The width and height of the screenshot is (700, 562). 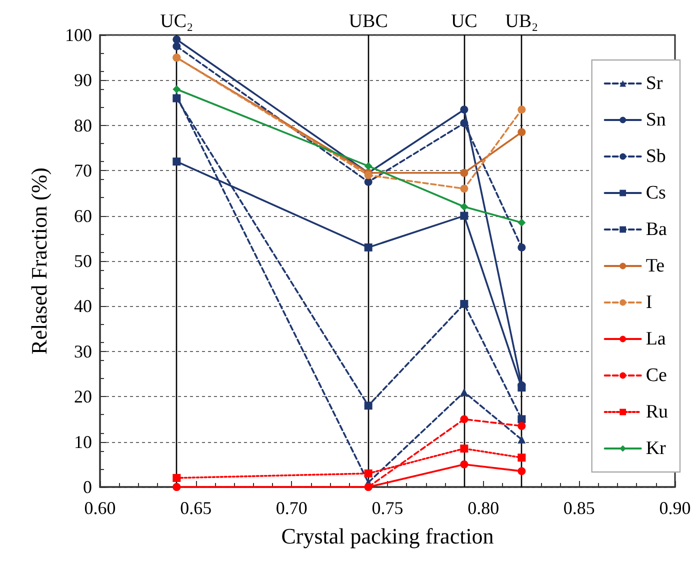 What do you see at coordinates (368, 21) in the screenshot?
I see `ref-line-label: UBC` at bounding box center [368, 21].